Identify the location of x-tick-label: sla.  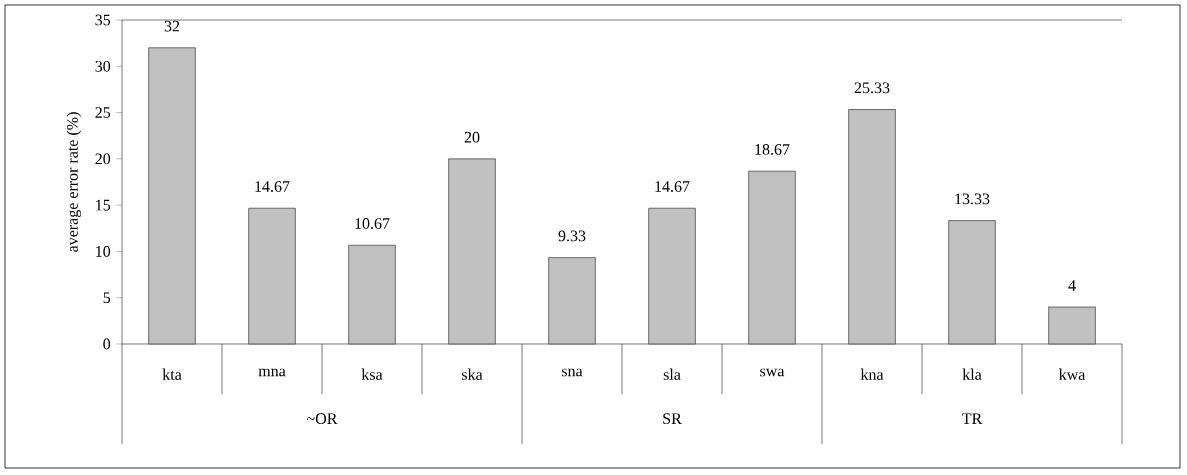
(672, 374).